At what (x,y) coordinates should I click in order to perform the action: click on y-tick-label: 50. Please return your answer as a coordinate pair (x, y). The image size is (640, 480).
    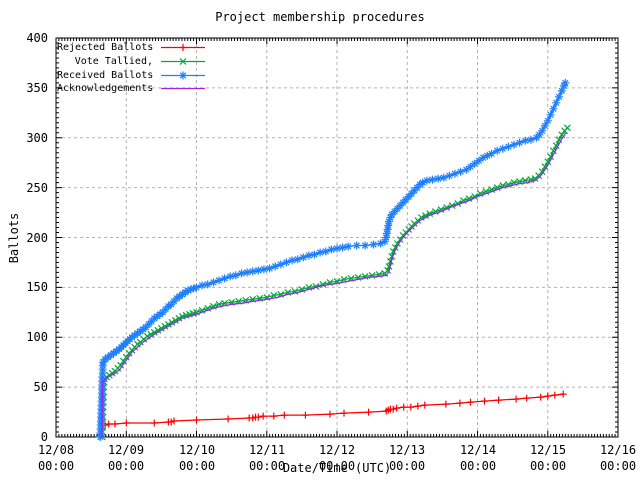
    Looking at the image, I should click on (40, 387).